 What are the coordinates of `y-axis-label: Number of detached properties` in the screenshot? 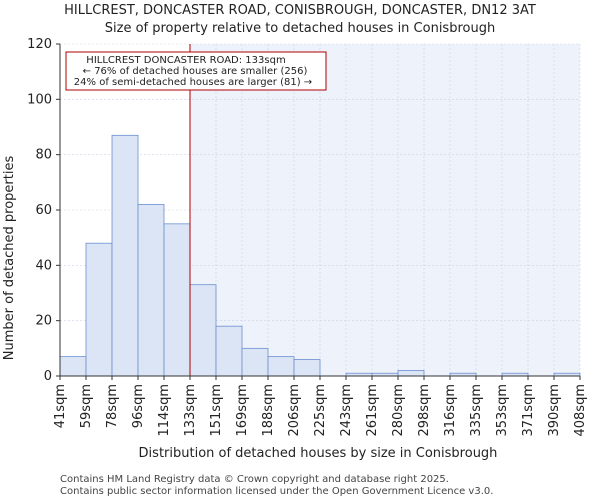 It's located at (9, 258).